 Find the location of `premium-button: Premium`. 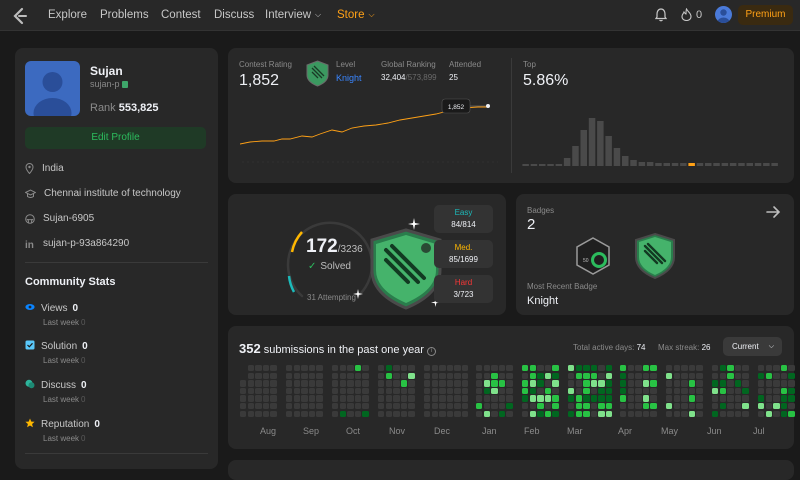

premium-button: Premium is located at coordinates (765, 15).